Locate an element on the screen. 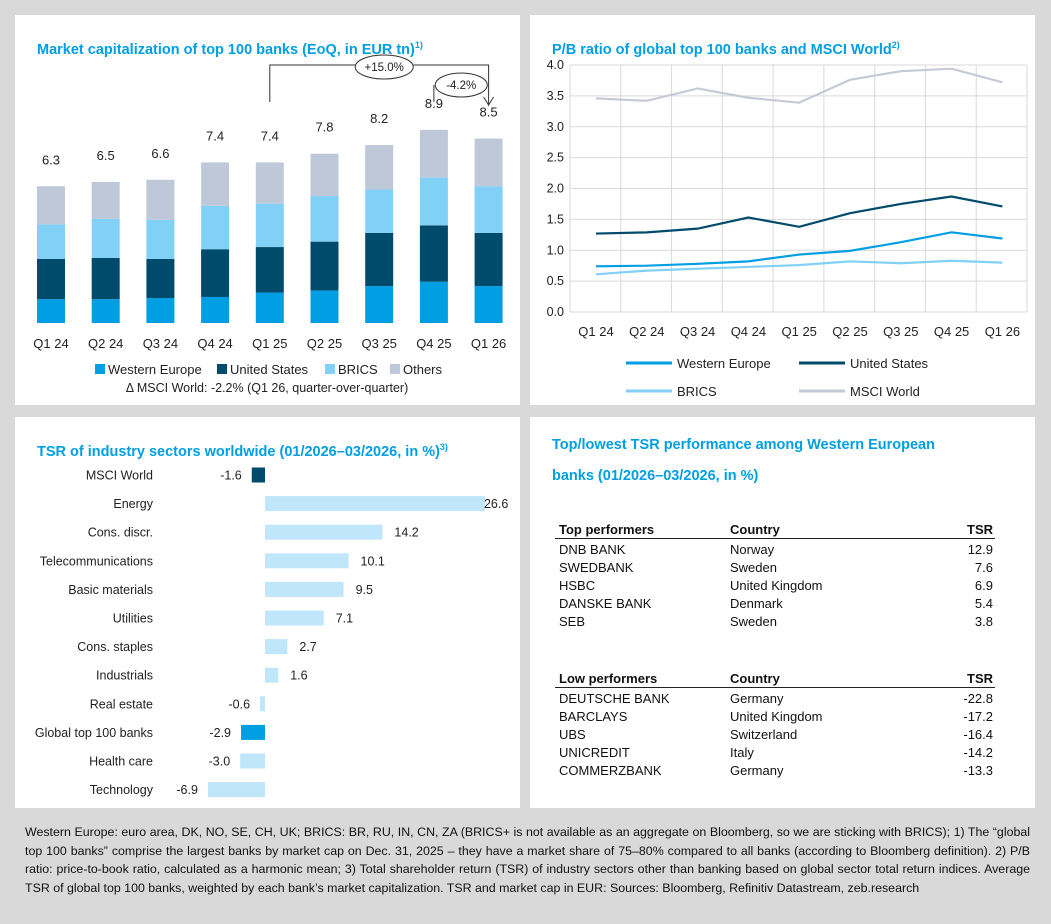  y-tick-label: 1.0 is located at coordinates (555, 250).